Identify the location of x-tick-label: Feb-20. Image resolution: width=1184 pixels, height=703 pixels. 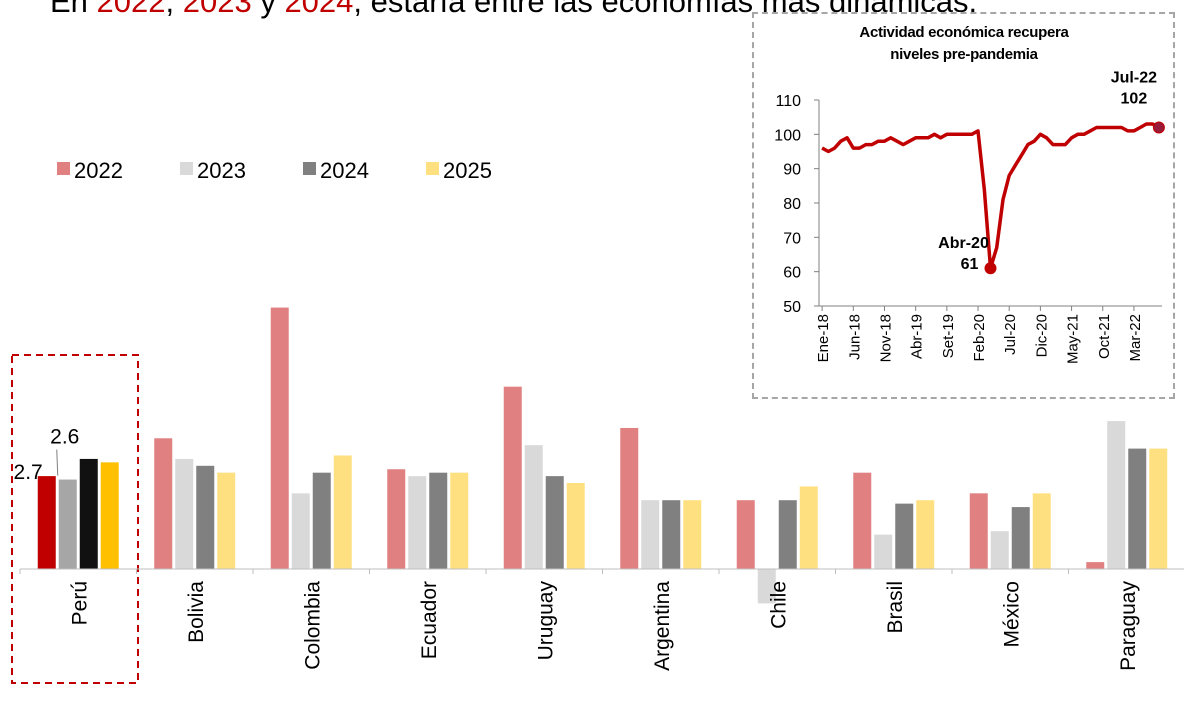
(979, 338).